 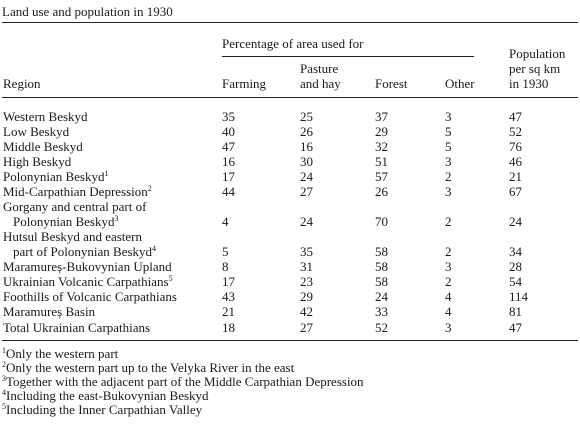 I want to click on footnote-marker: 3, so click(x=116, y=218).